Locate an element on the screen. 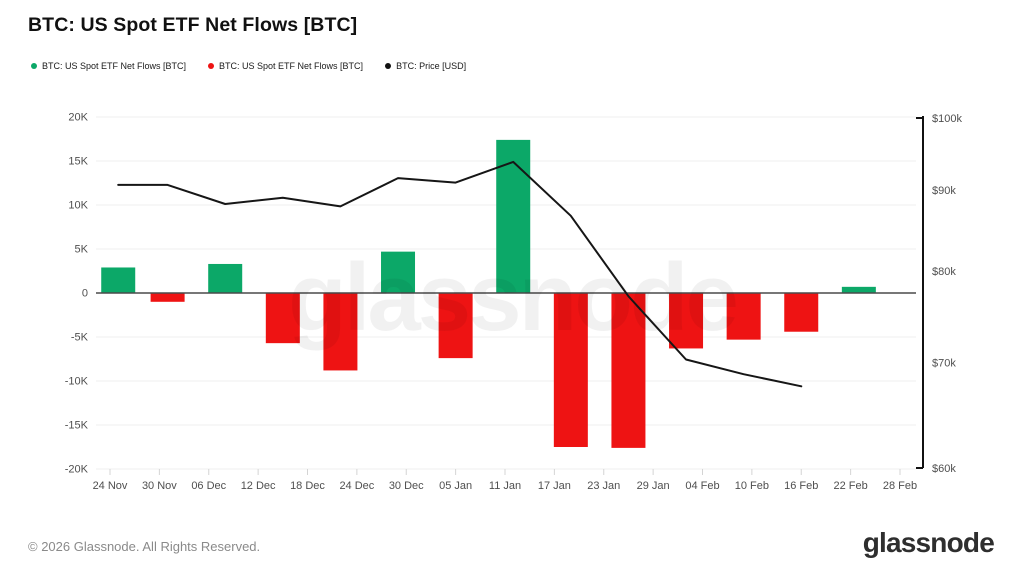 Image resolution: width=1024 pixels, height=576 pixels. flow-bar-19-jan is located at coordinates (570, 370).